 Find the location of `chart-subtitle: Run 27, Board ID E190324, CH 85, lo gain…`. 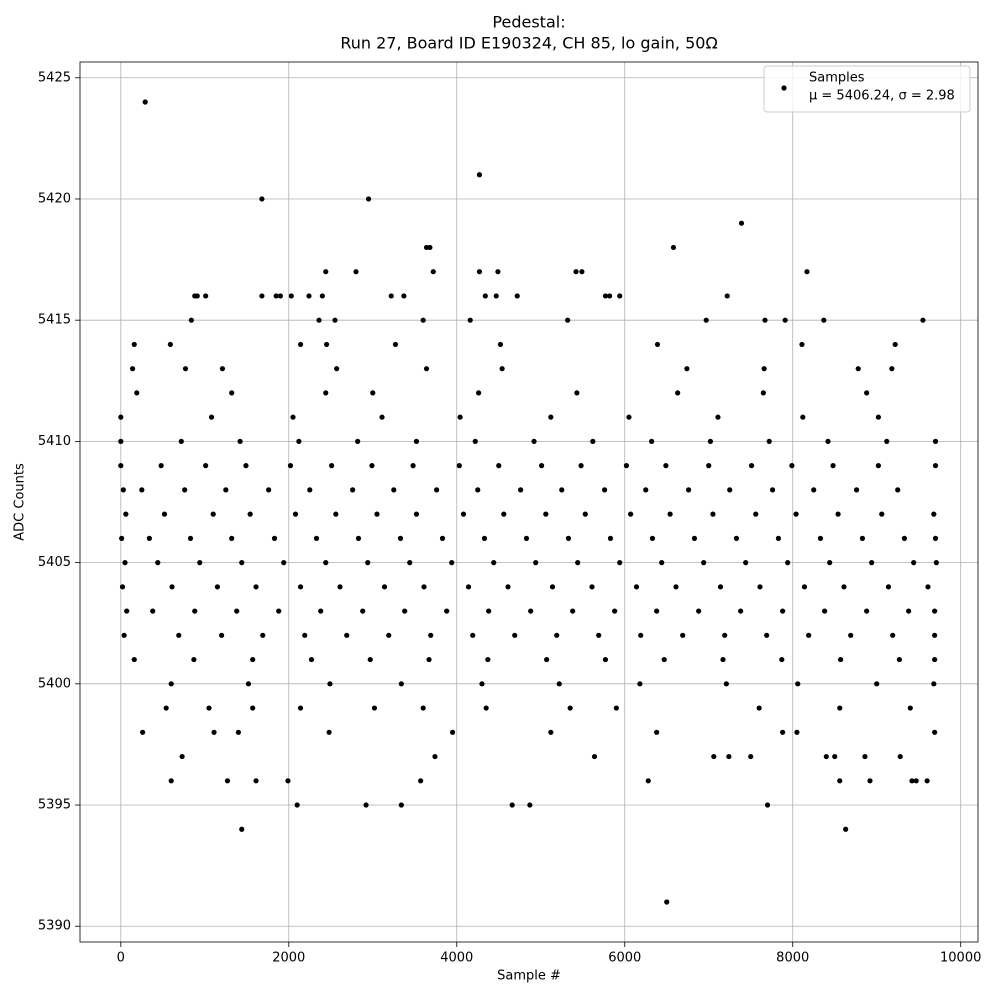

chart-subtitle: Run 27, Board ID E190324, CH 85, lo gain… is located at coordinates (528, 43).